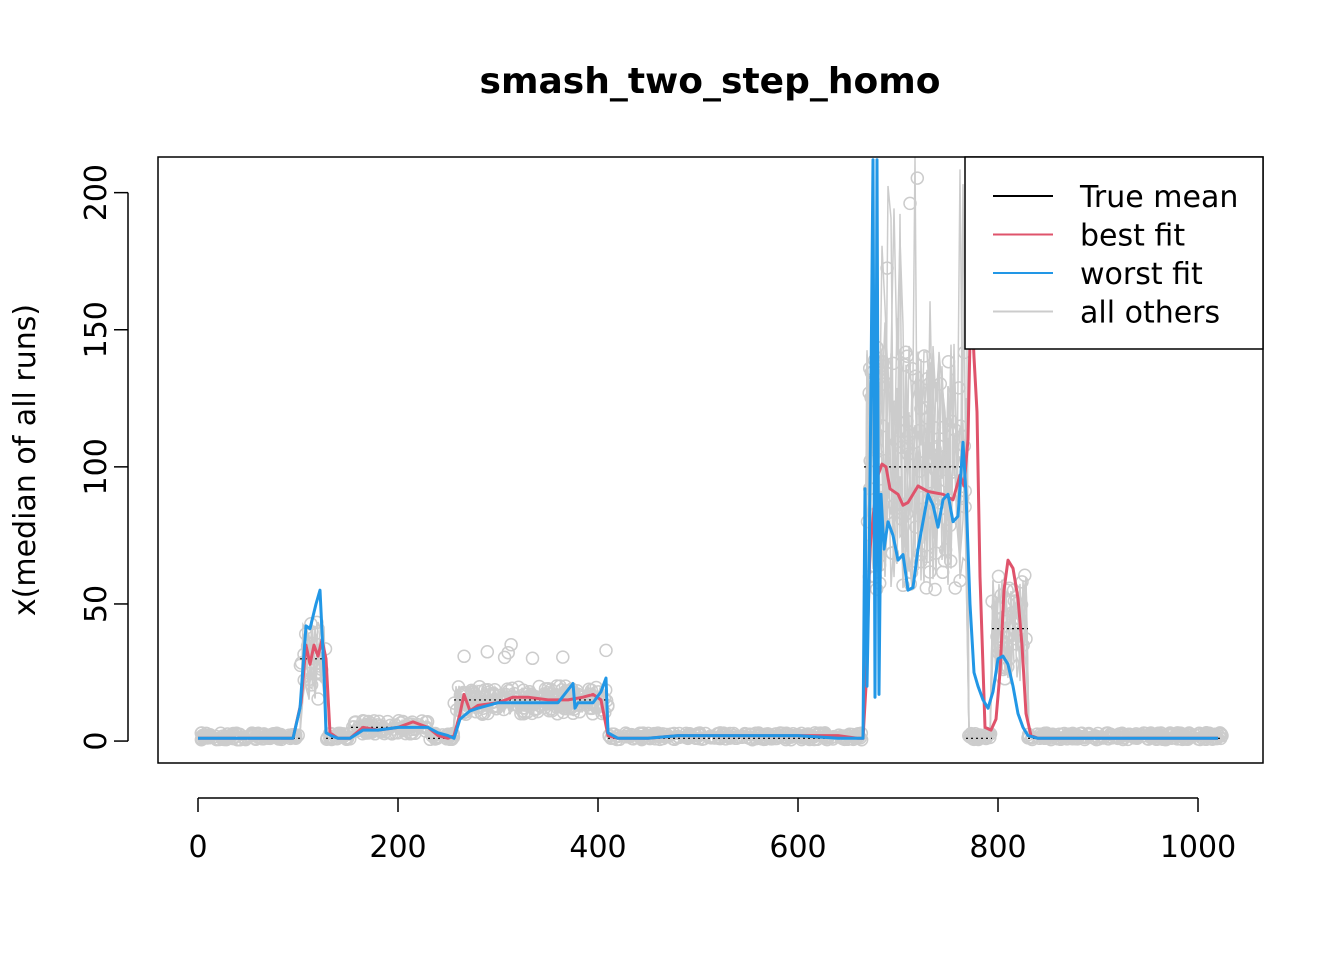 The width and height of the screenshot is (1344, 960). What do you see at coordinates (96, 466) in the screenshot?
I see `y-tick-label: 100` at bounding box center [96, 466].